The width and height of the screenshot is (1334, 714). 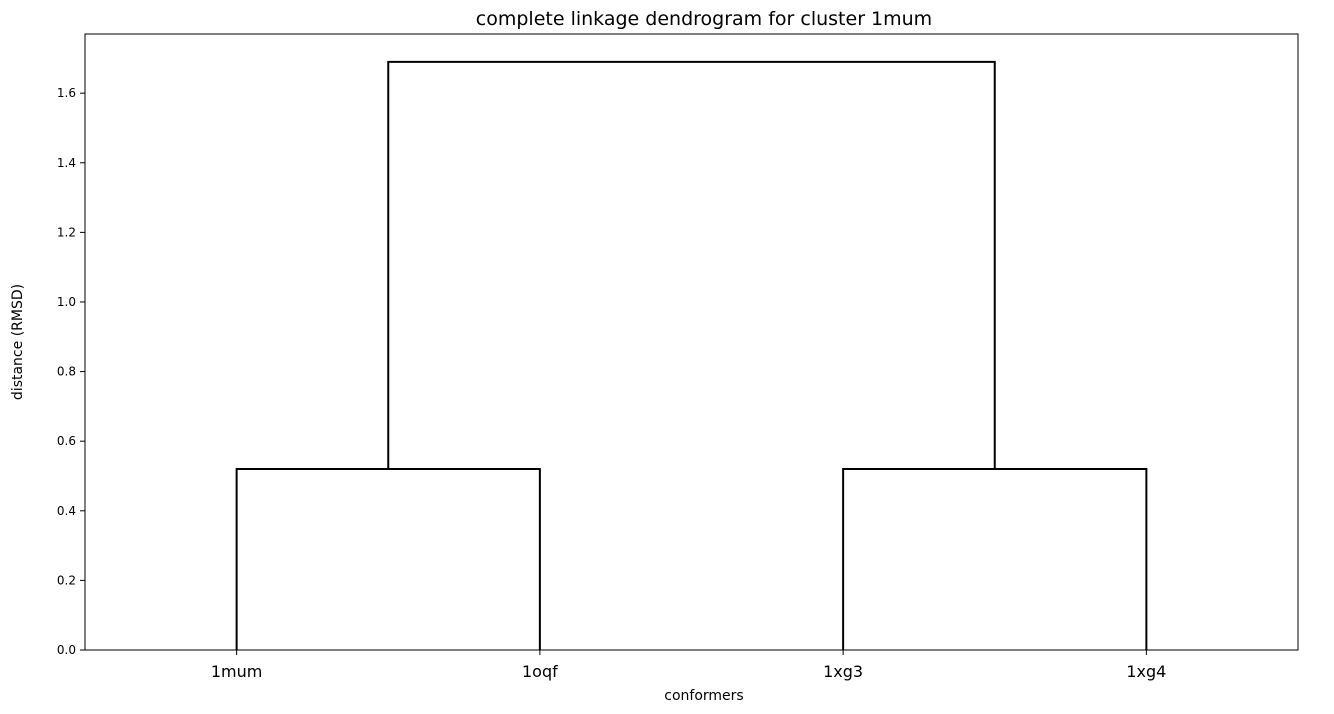 I want to click on y-axis-ticks: 0.0 0.2 0.4 0.6 0.8 1.0 1.2 1.4 1.6, so click(x=71, y=371).